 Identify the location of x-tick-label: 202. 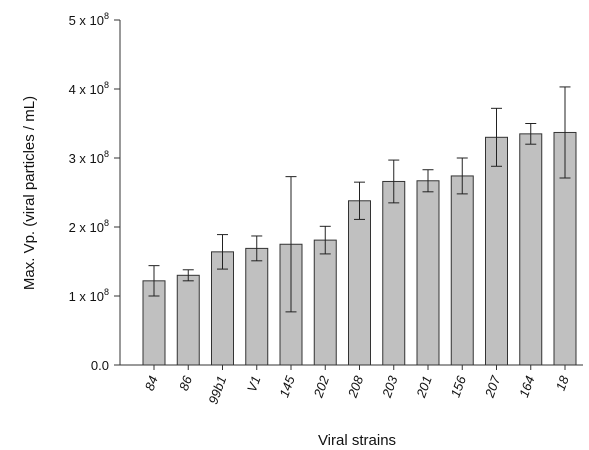
(321, 386).